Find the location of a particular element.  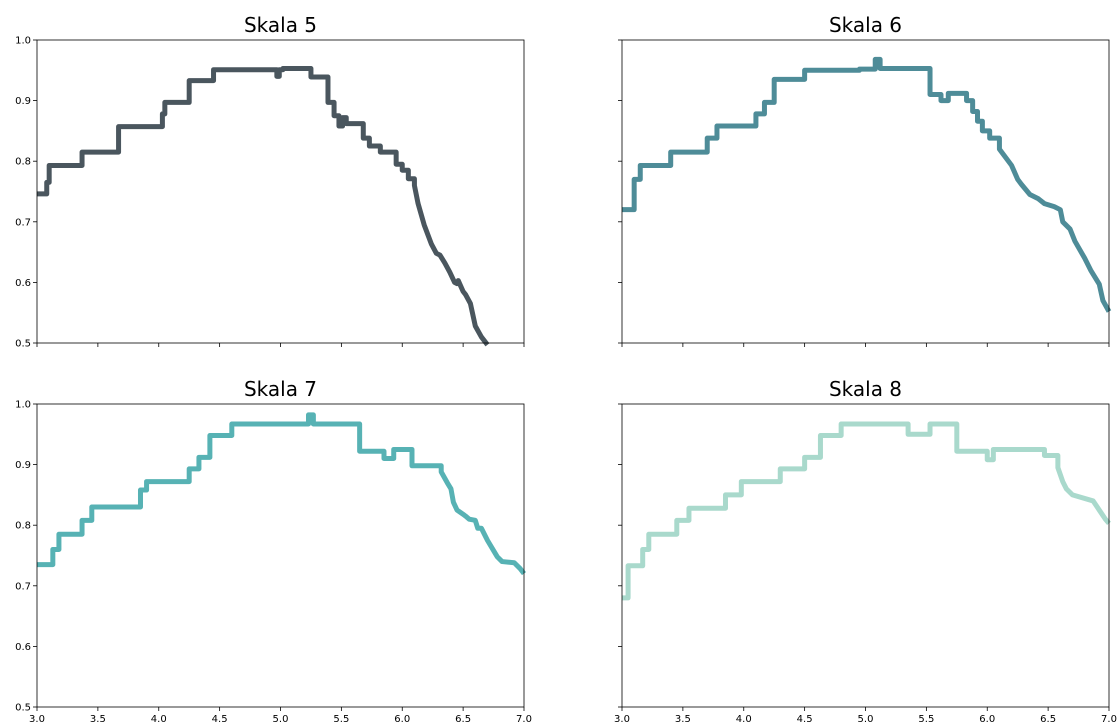

chart-title: Skala 6 is located at coordinates (865, 25).